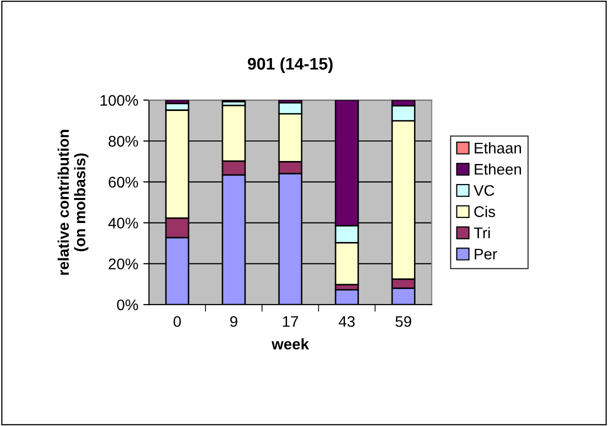 This screenshot has width=608, height=426. I want to click on x-tick-label: 17, so click(290, 321).